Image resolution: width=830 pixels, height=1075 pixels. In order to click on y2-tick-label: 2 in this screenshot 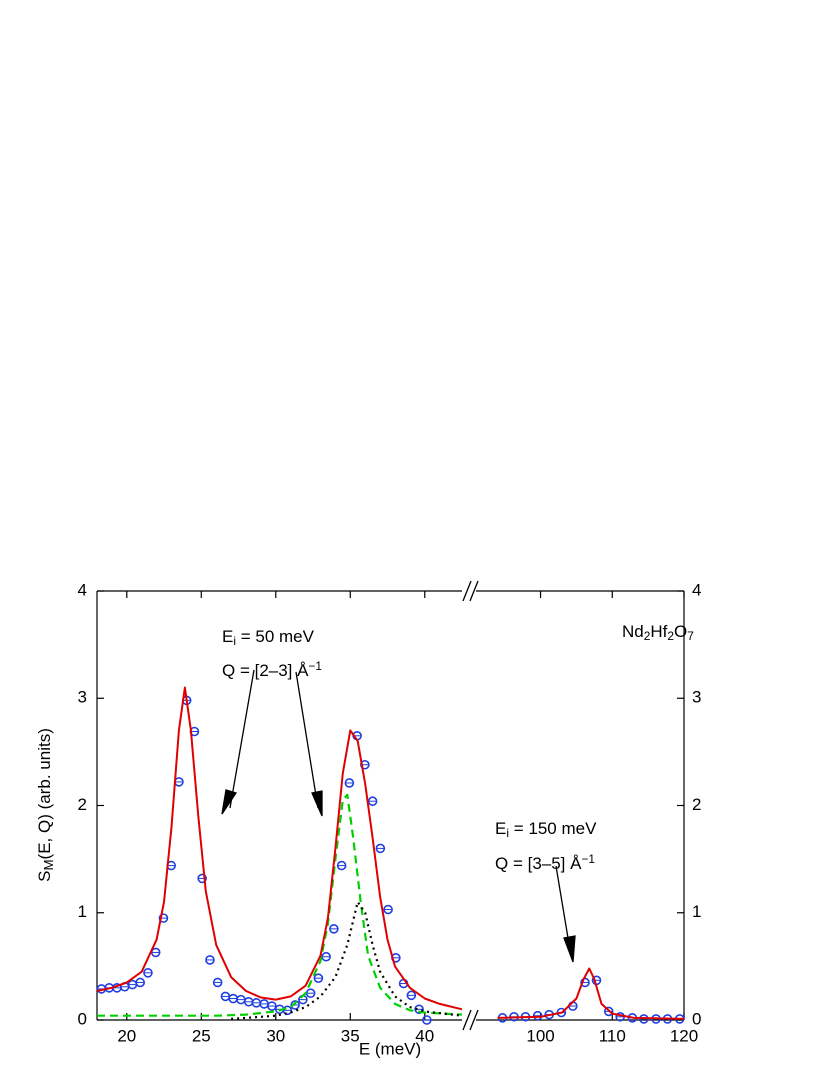, I will do `click(696, 804)`.